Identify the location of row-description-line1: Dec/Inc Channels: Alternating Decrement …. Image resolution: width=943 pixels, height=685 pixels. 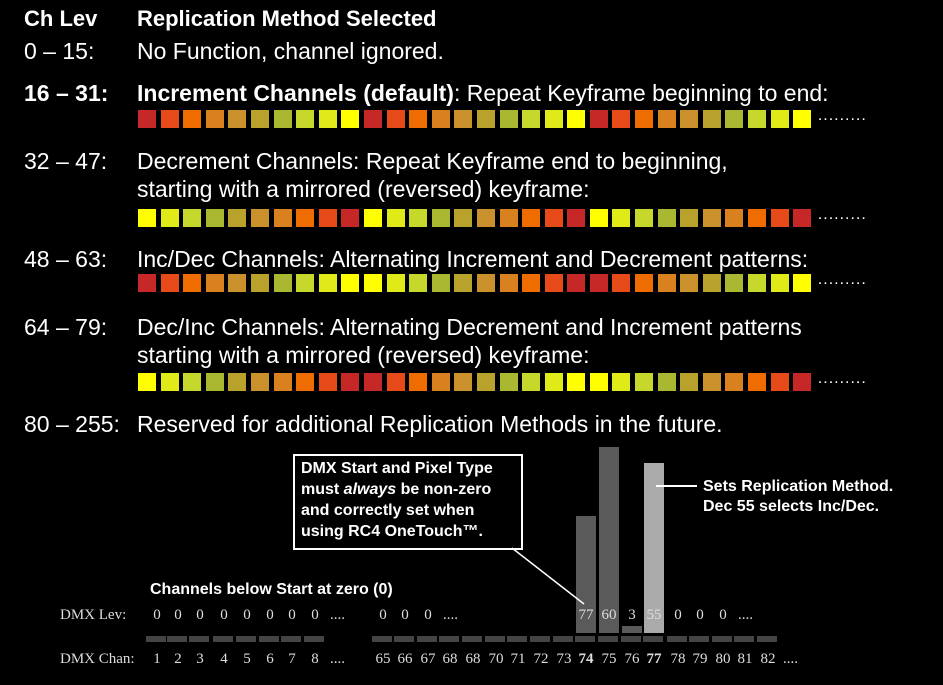
(469, 327).